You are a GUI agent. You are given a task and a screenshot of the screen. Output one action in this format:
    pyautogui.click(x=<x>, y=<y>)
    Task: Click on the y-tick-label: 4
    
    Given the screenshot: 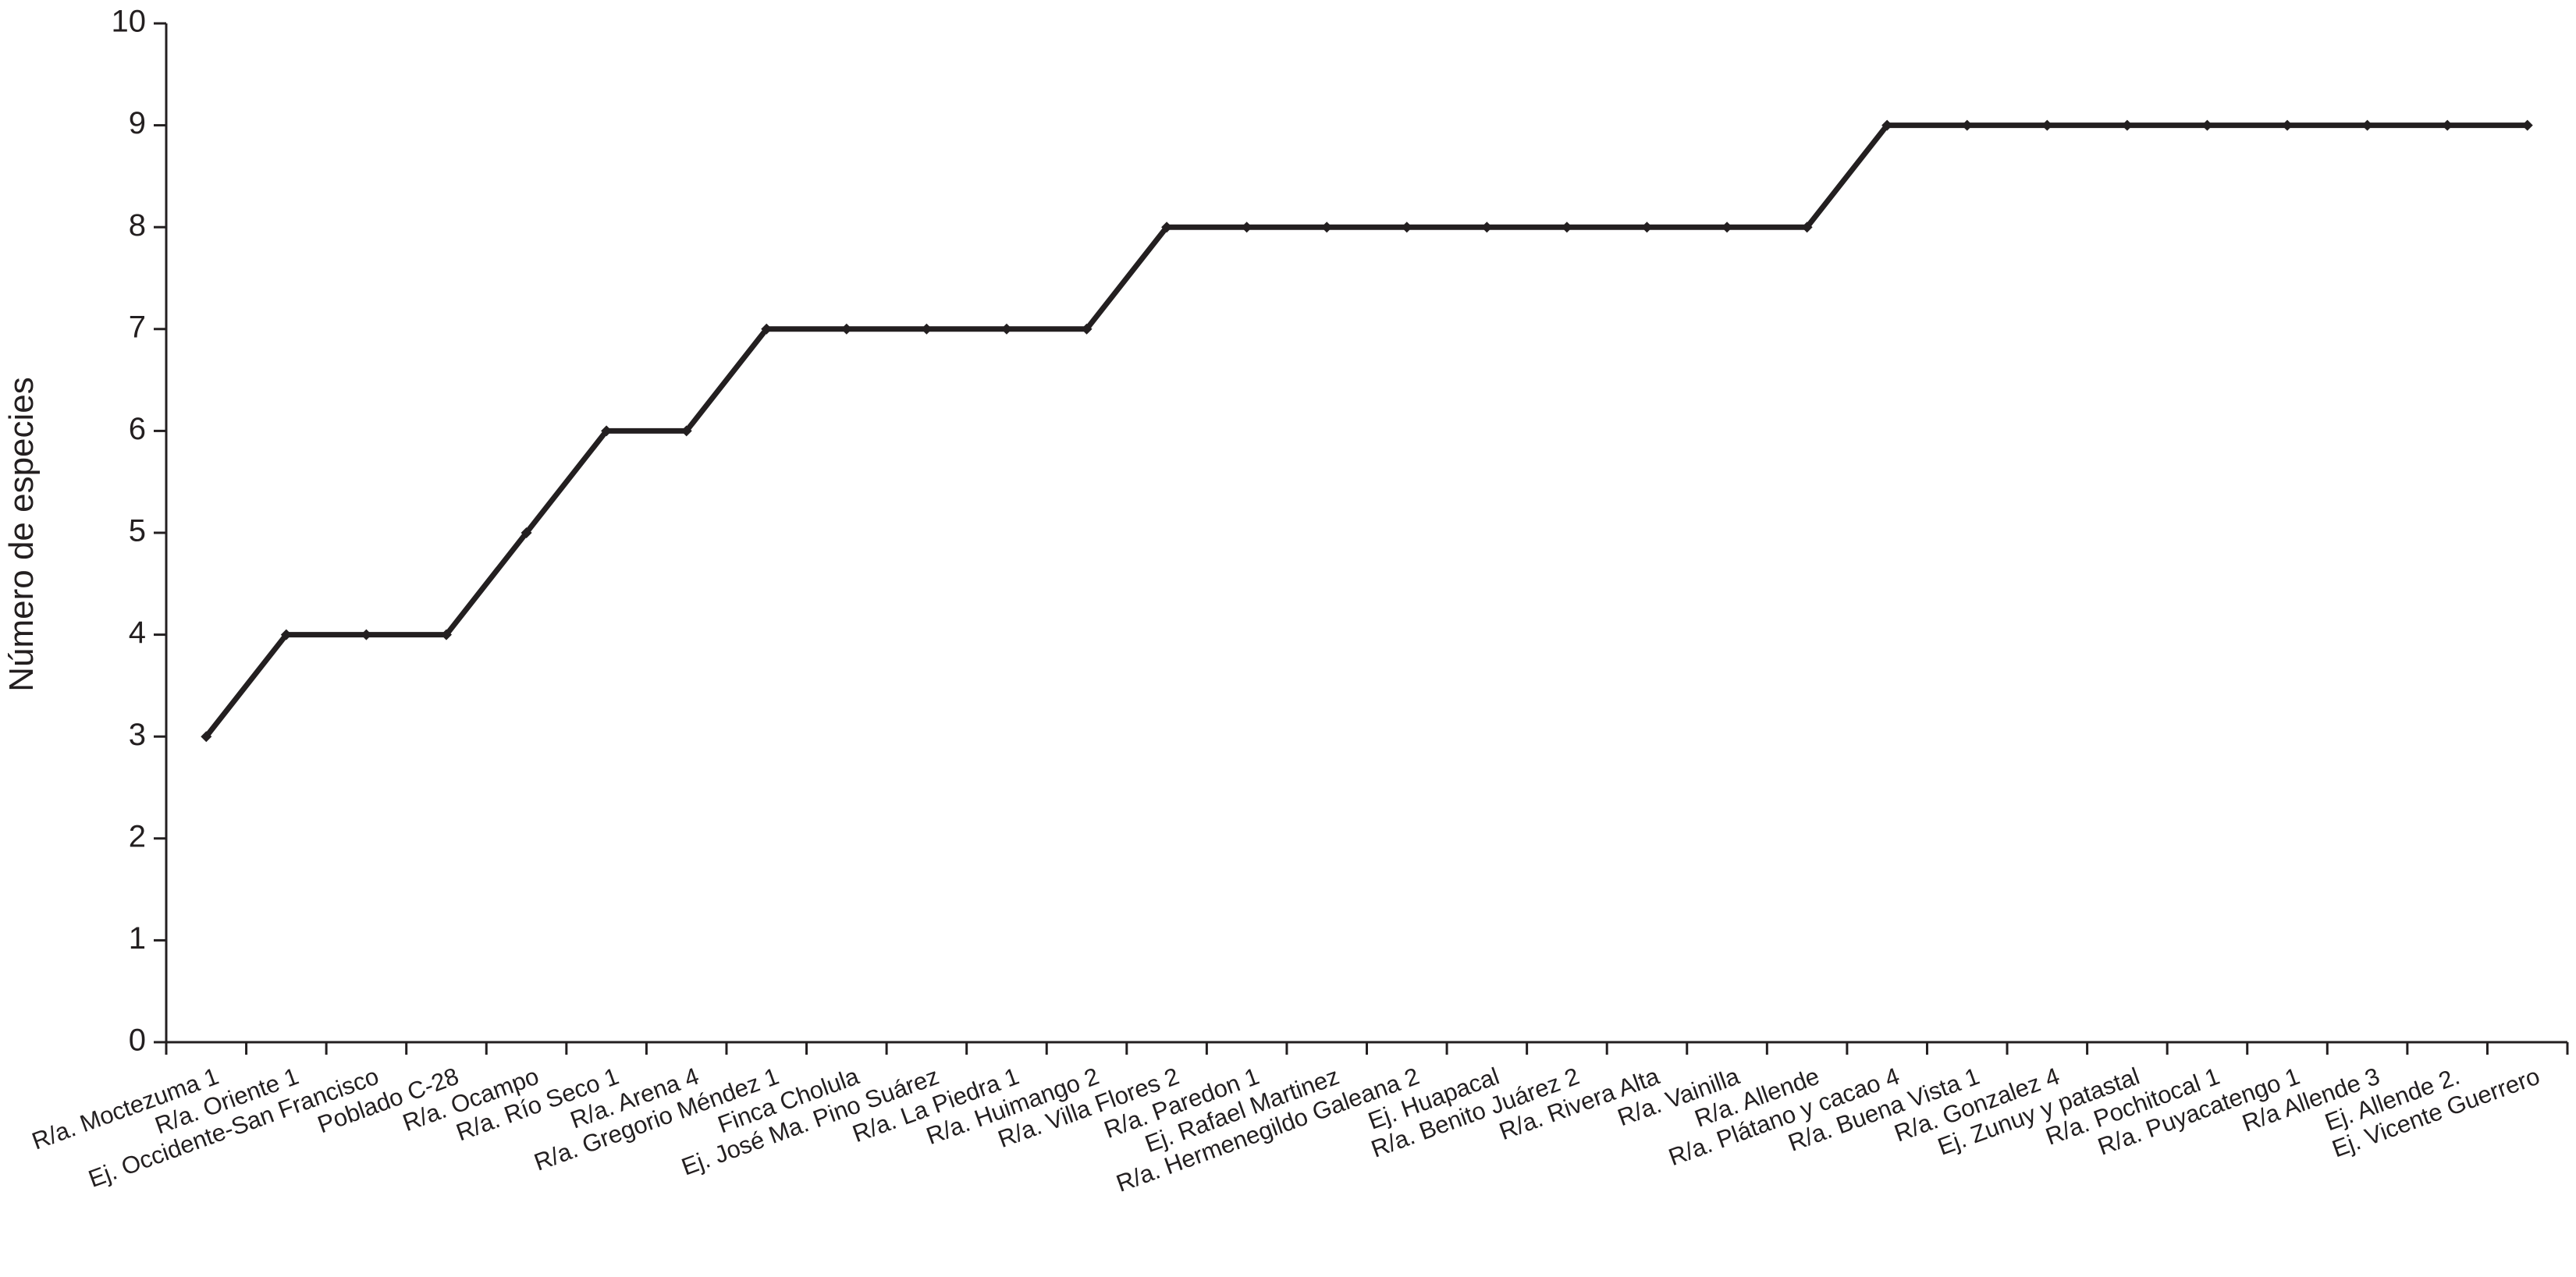 What is the action you would take?
    pyautogui.click(x=138, y=632)
    